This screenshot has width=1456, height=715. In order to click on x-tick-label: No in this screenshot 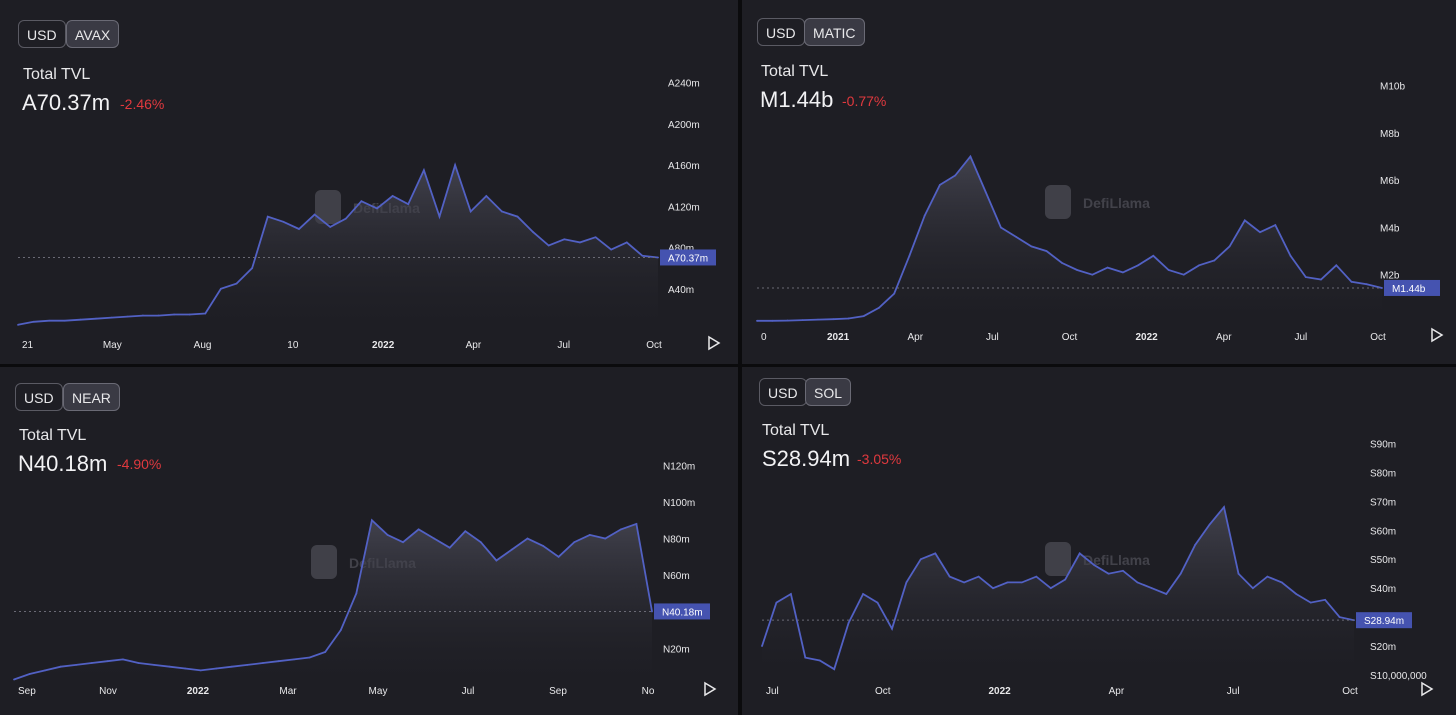, I will do `click(648, 691)`.